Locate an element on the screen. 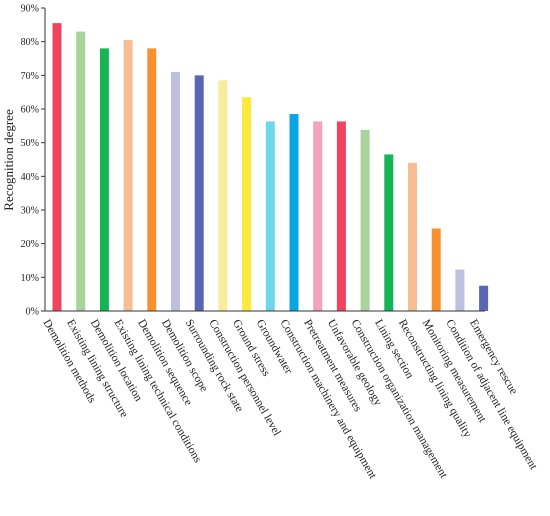  y-tick-label: 70% is located at coordinates (30, 76).